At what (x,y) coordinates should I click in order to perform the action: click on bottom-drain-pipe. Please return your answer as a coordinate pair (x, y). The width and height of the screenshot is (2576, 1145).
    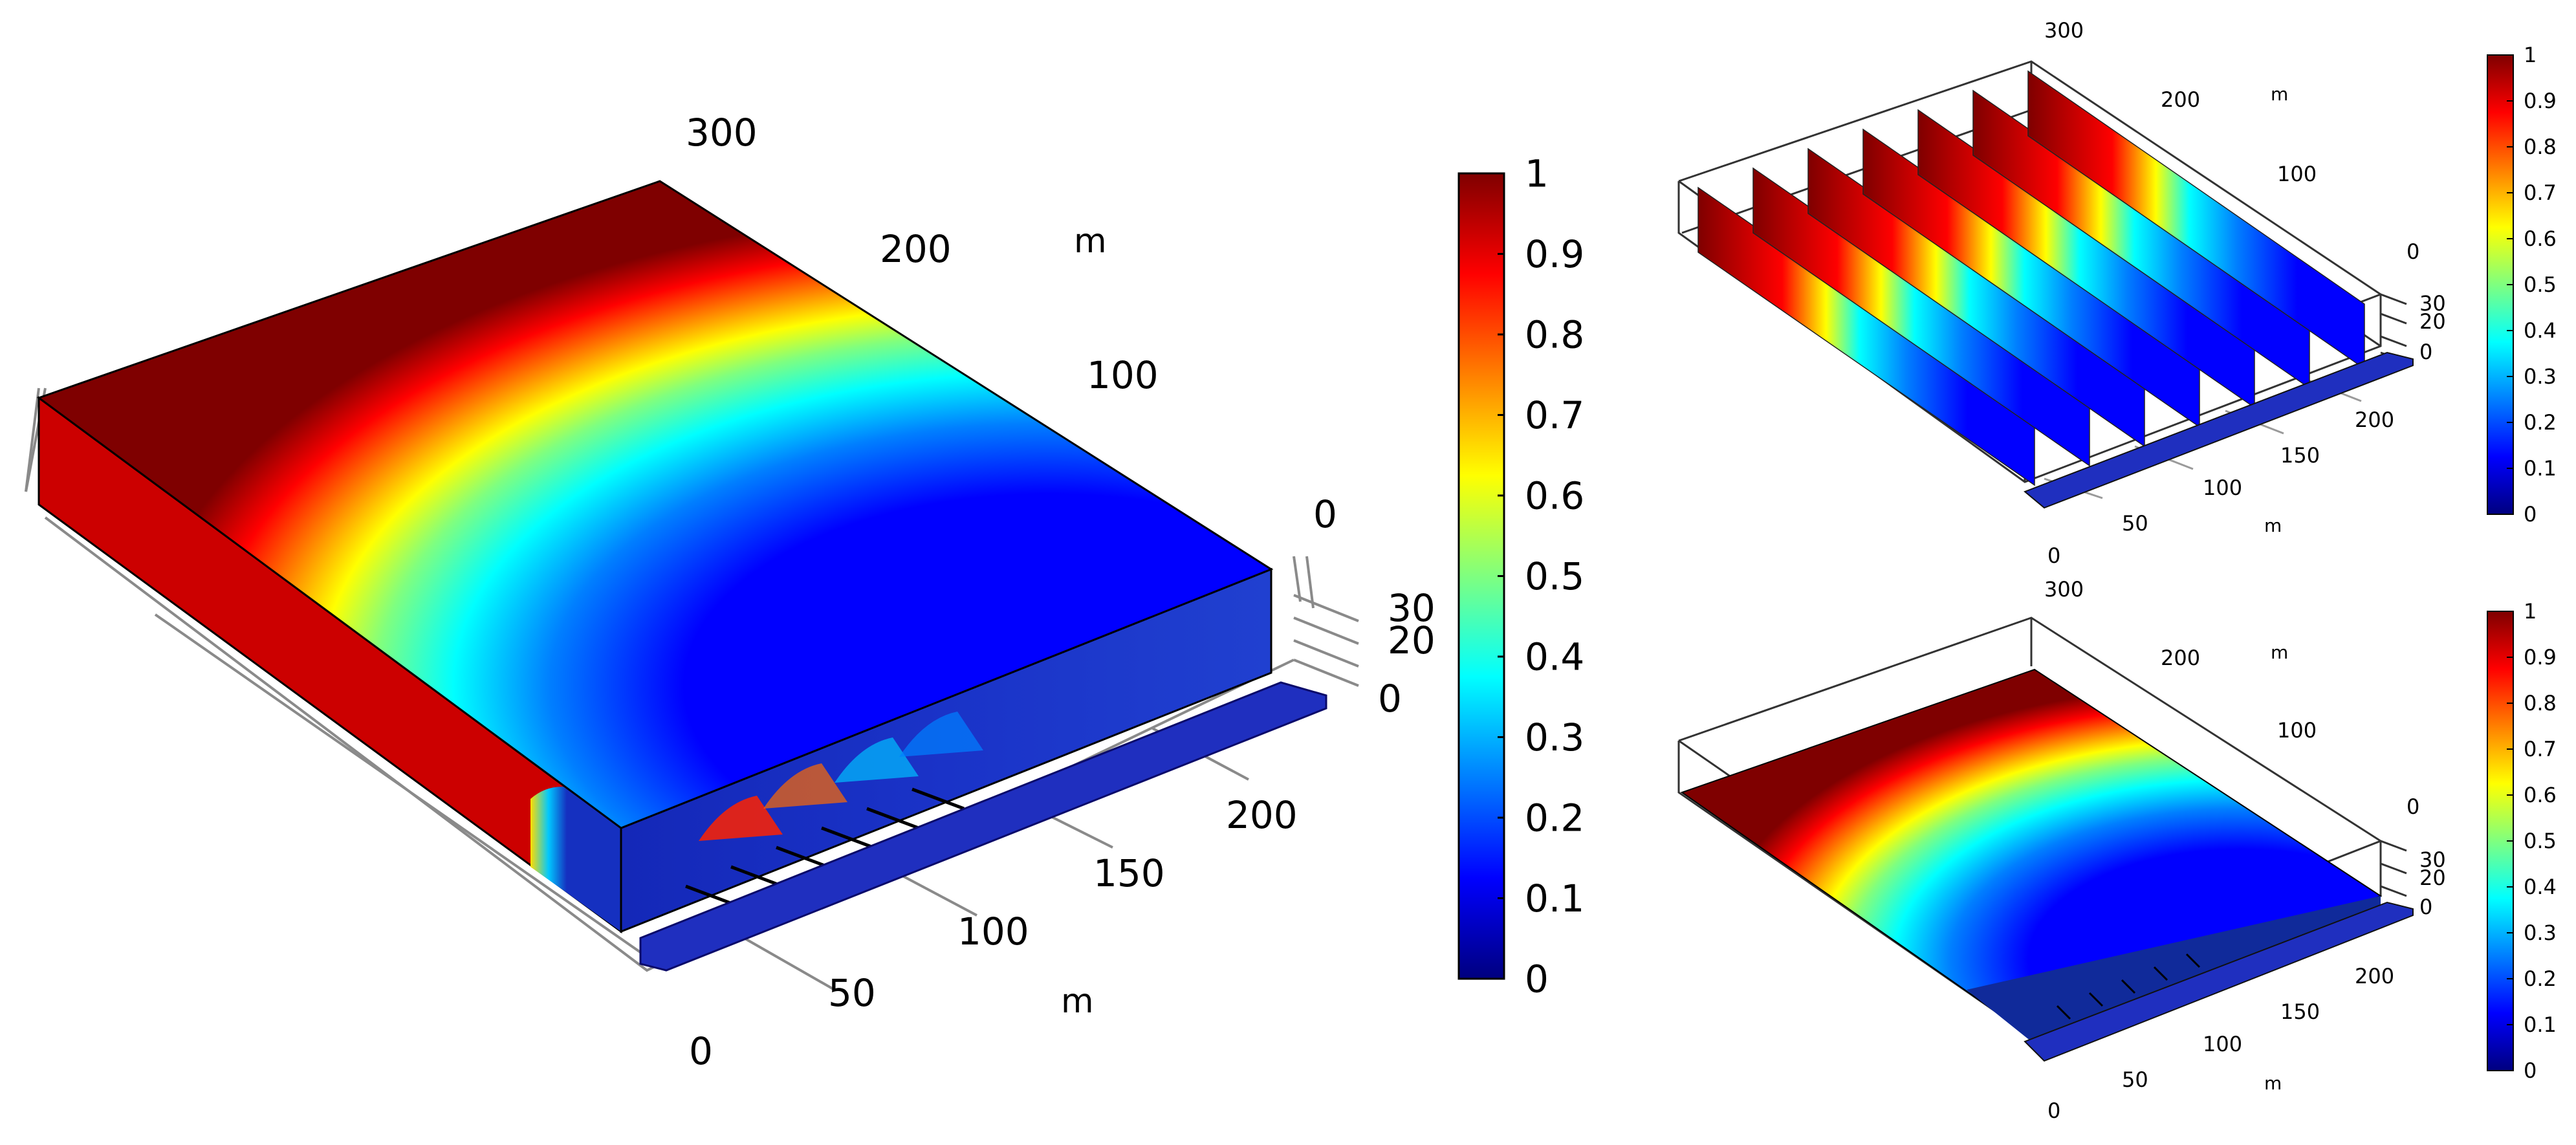
    Looking at the image, I should click on (2219, 981).